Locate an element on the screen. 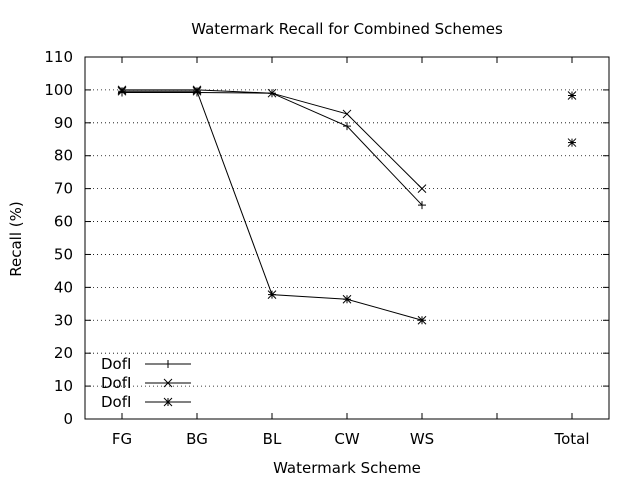  y-tick-label: 20 is located at coordinates (63, 353).